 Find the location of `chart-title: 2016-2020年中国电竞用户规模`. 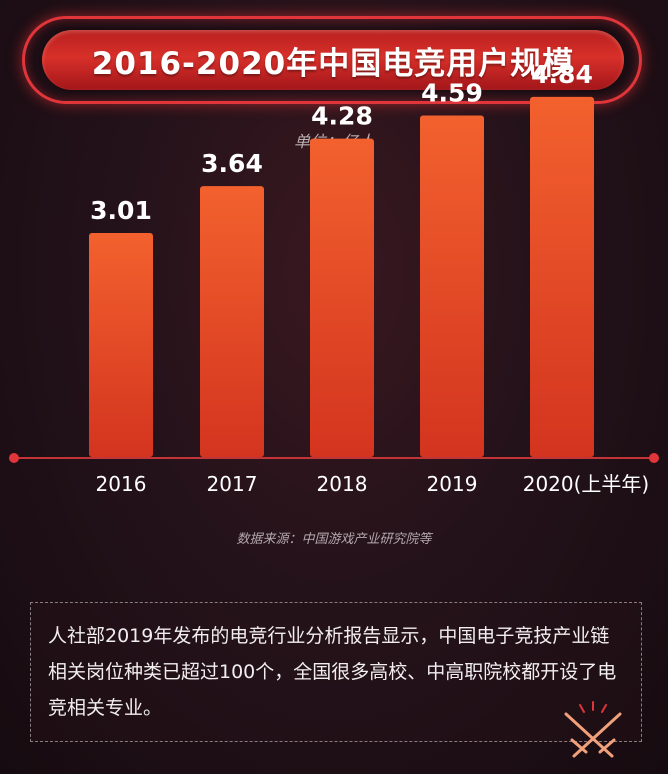

chart-title: 2016-2020年中国电竞用户规模 is located at coordinates (333, 63).